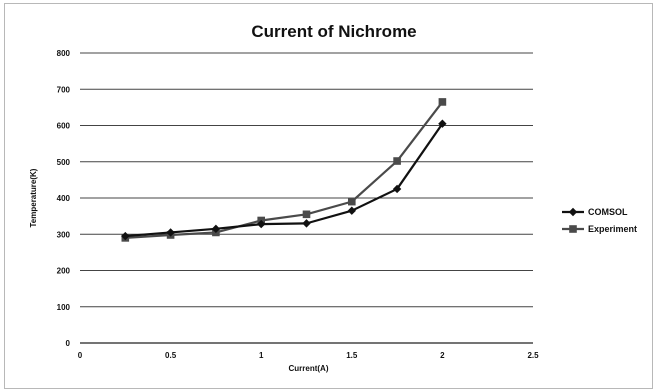  Describe the element at coordinates (80, 355) in the screenshot. I see `x-tick-label: 0` at that location.